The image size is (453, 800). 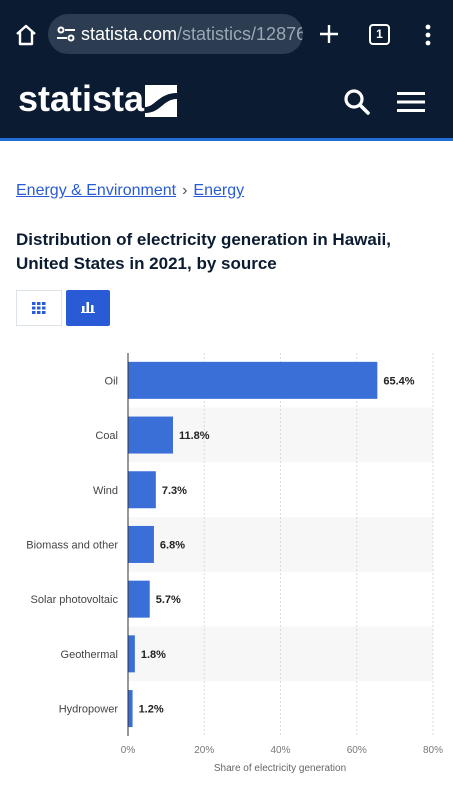 What do you see at coordinates (219, 190) in the screenshot?
I see `breadcrumb-energy: Energy` at bounding box center [219, 190].